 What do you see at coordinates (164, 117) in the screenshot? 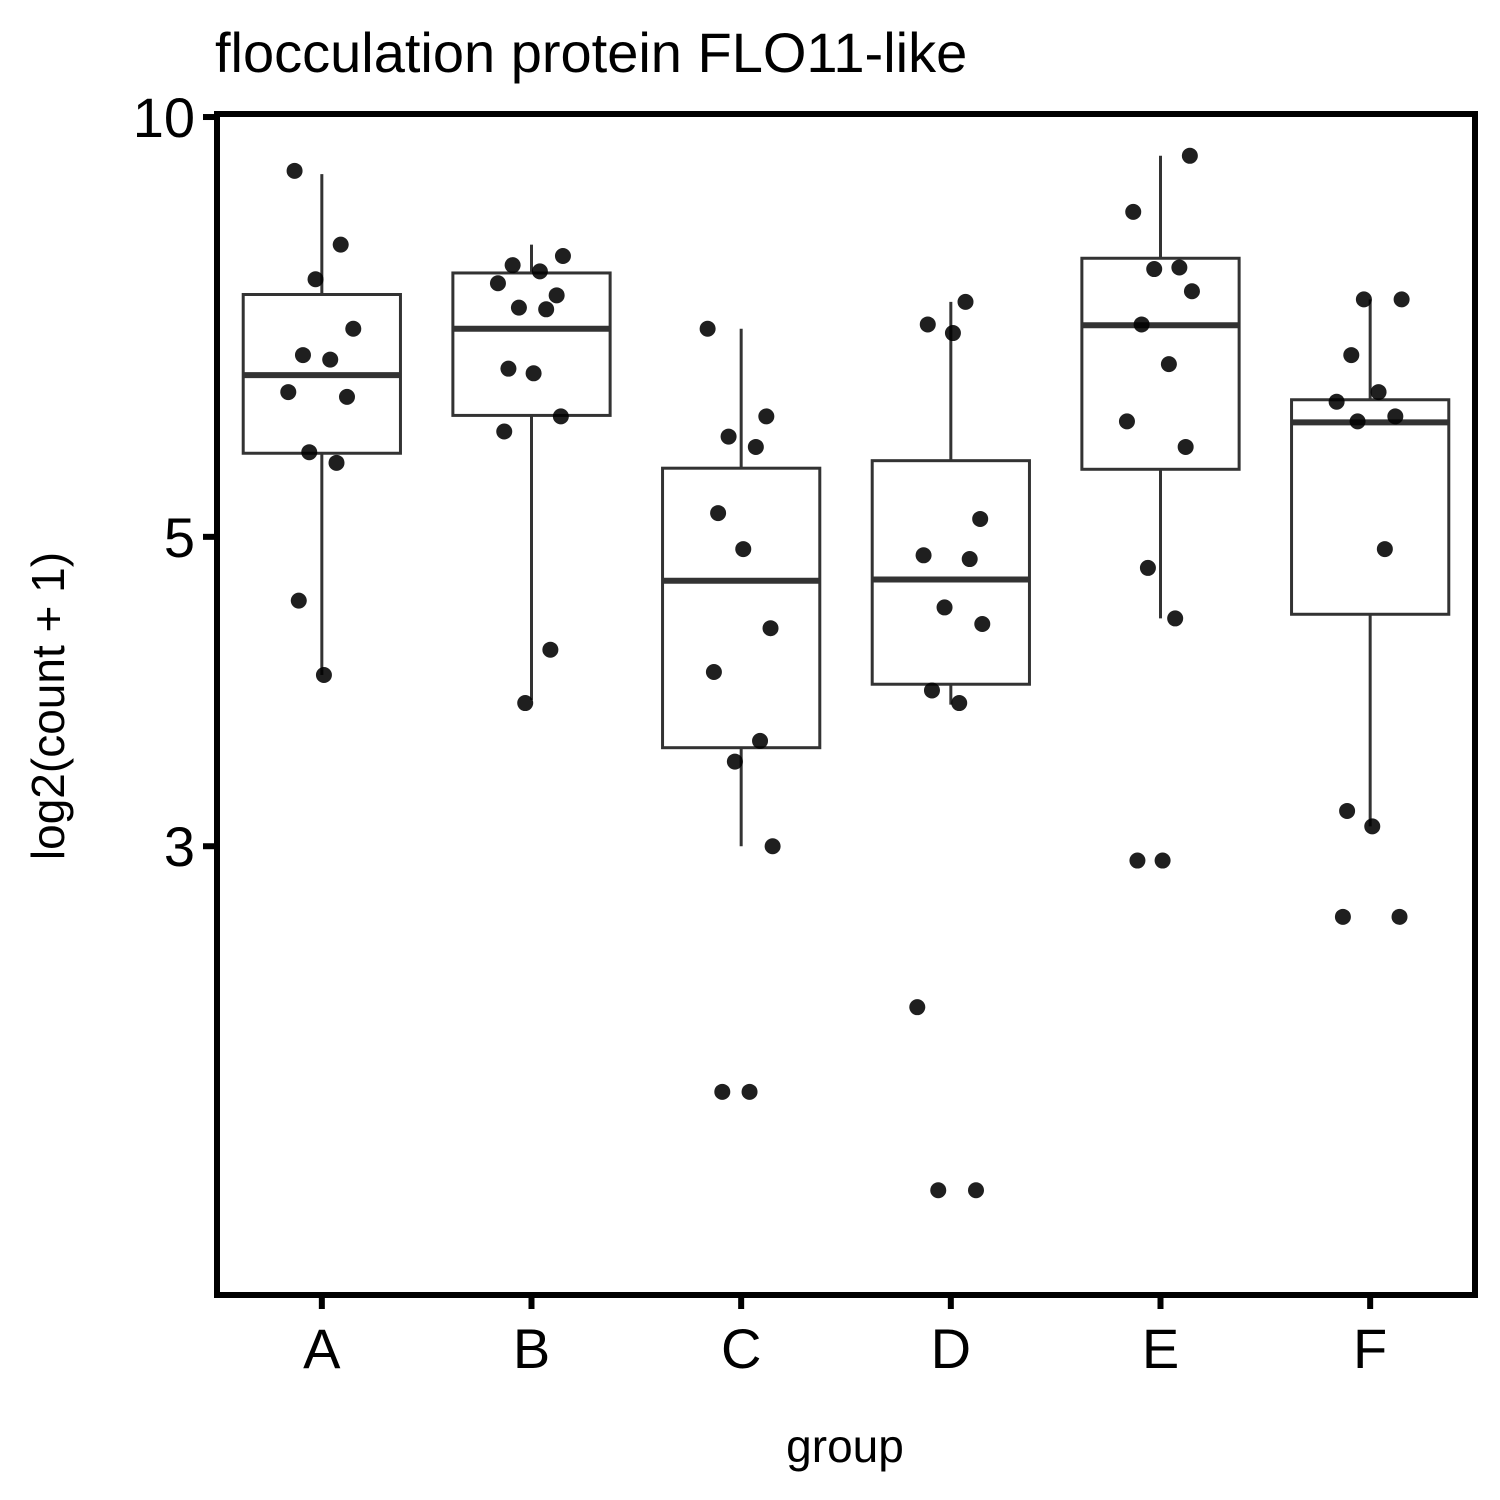
I see `y-tick-label: 10` at bounding box center [164, 117].